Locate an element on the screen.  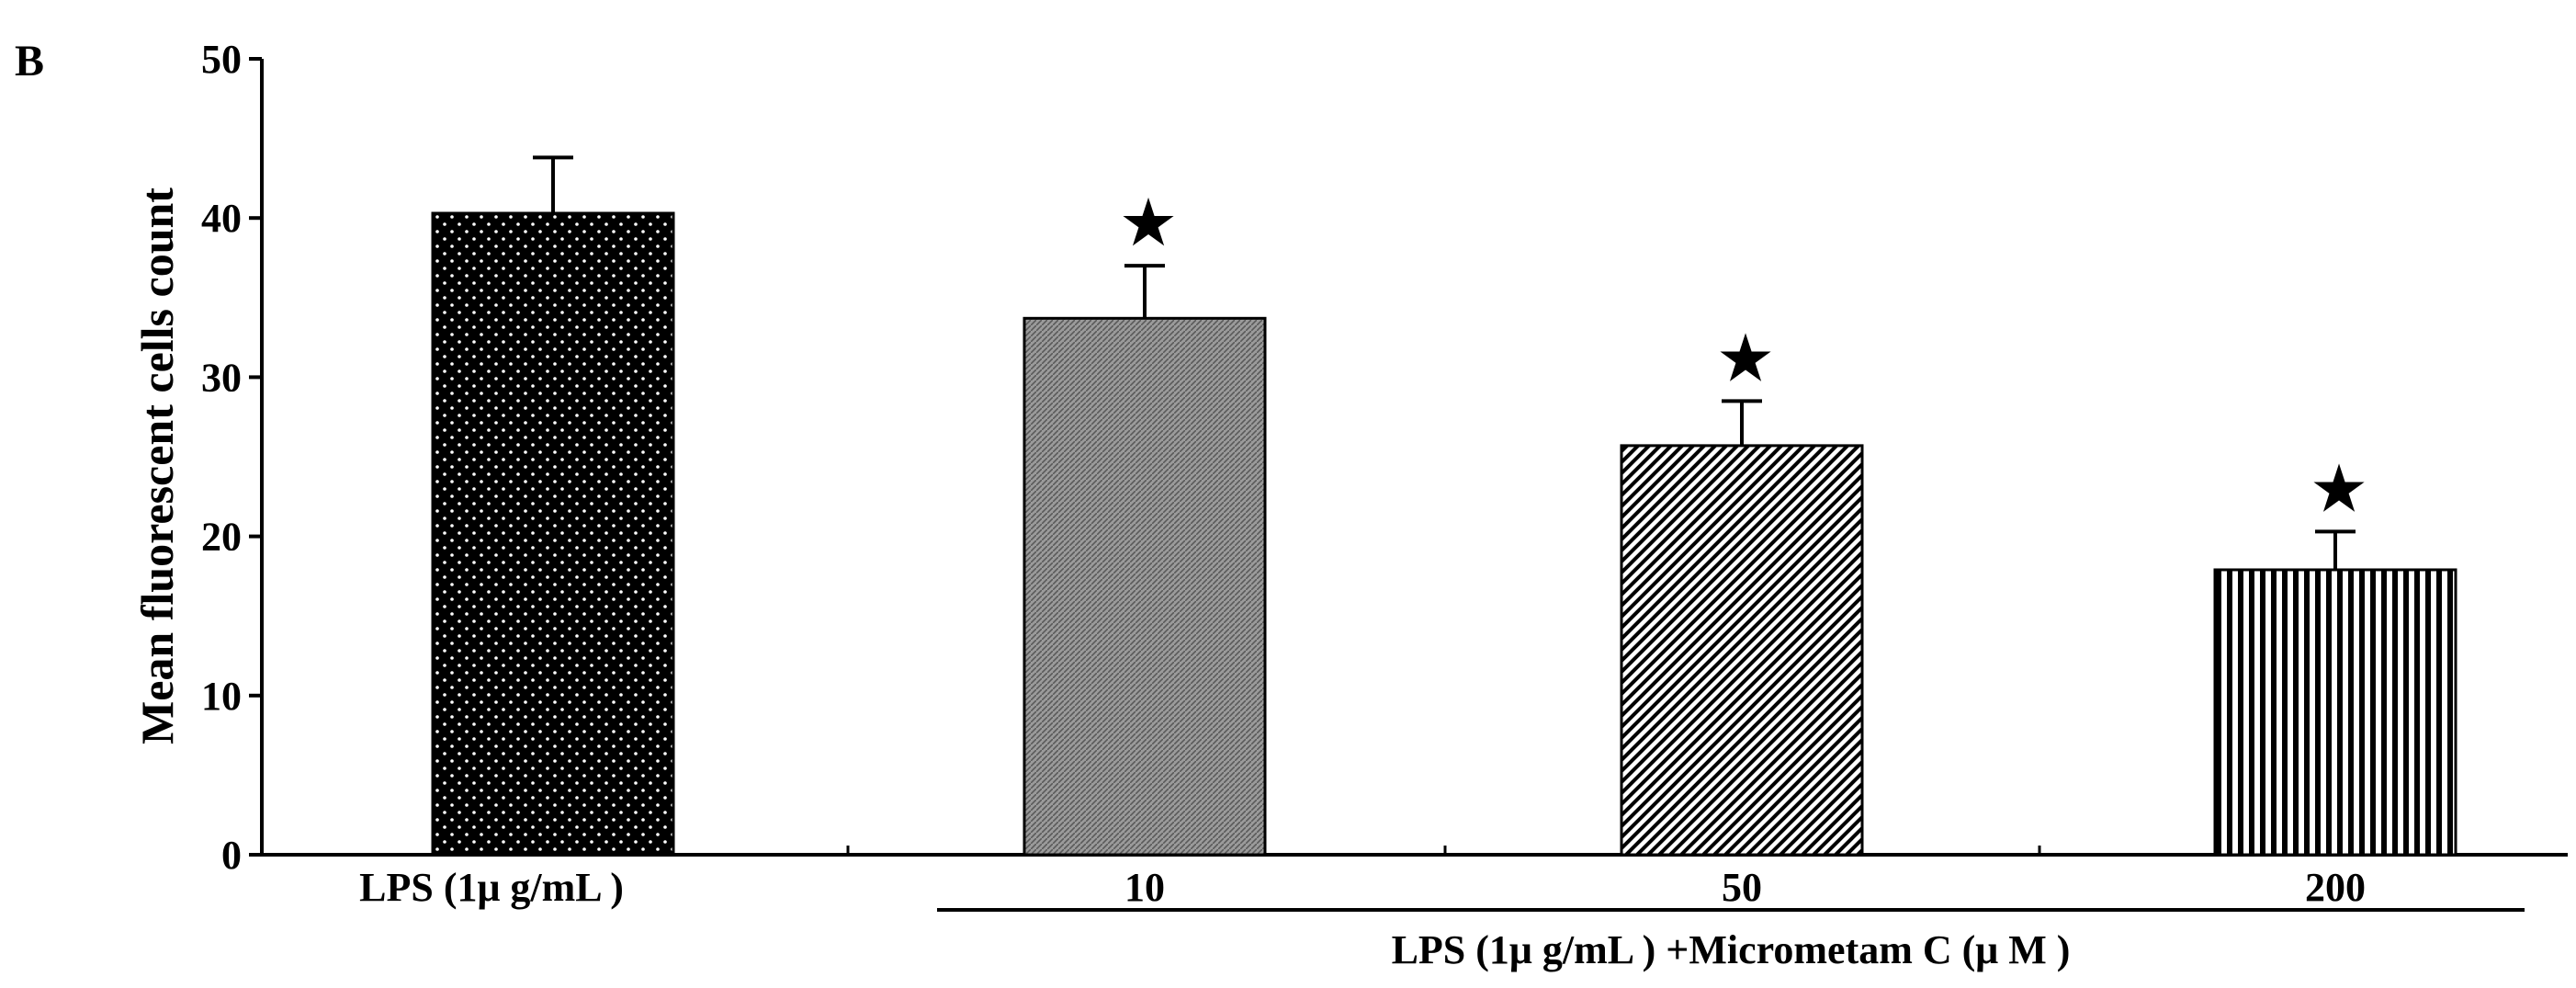
y-tick-label: 30 is located at coordinates (221, 377).